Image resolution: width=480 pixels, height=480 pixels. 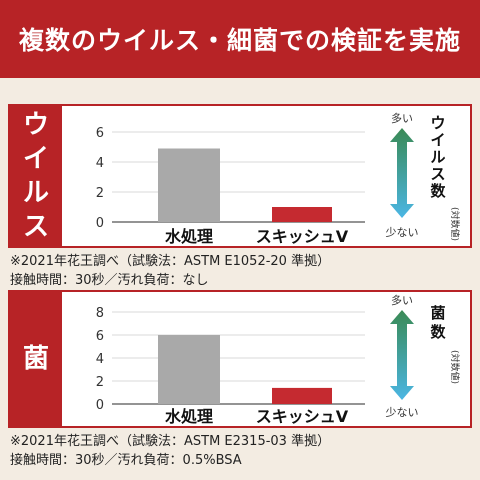 I want to click on bacteria-note-line: 接触時間：30秒／汚れ負荷：0.5%BSA, so click(x=126, y=460).